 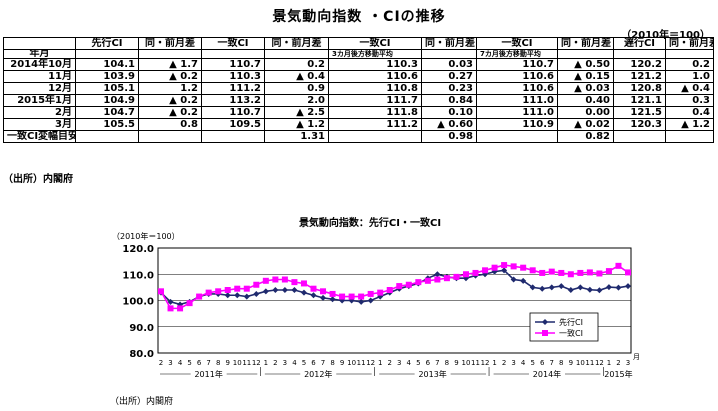 What do you see at coordinates (296, 100) in the screenshot?
I see `table-cell: 2.0` at bounding box center [296, 100].